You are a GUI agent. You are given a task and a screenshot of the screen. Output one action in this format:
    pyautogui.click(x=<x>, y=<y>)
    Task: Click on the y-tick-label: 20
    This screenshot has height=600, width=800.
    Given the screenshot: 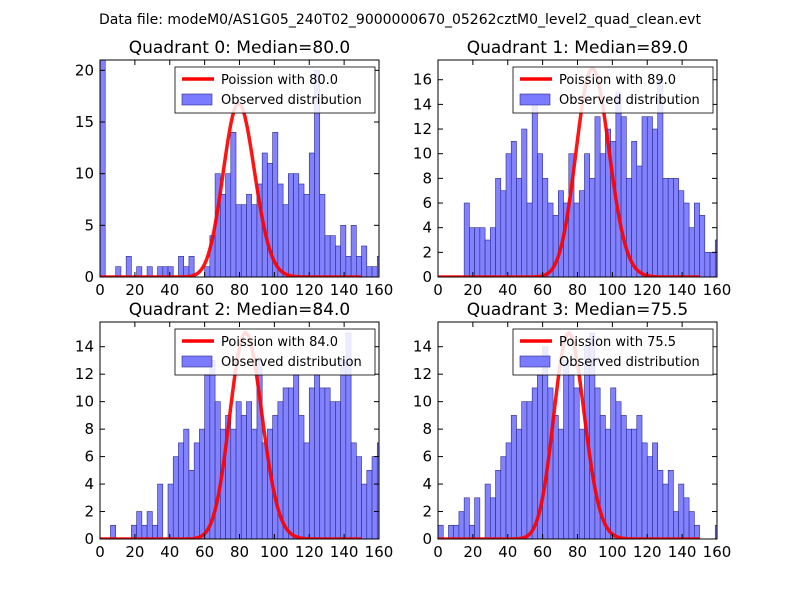 What is the action you would take?
    pyautogui.click(x=84, y=70)
    